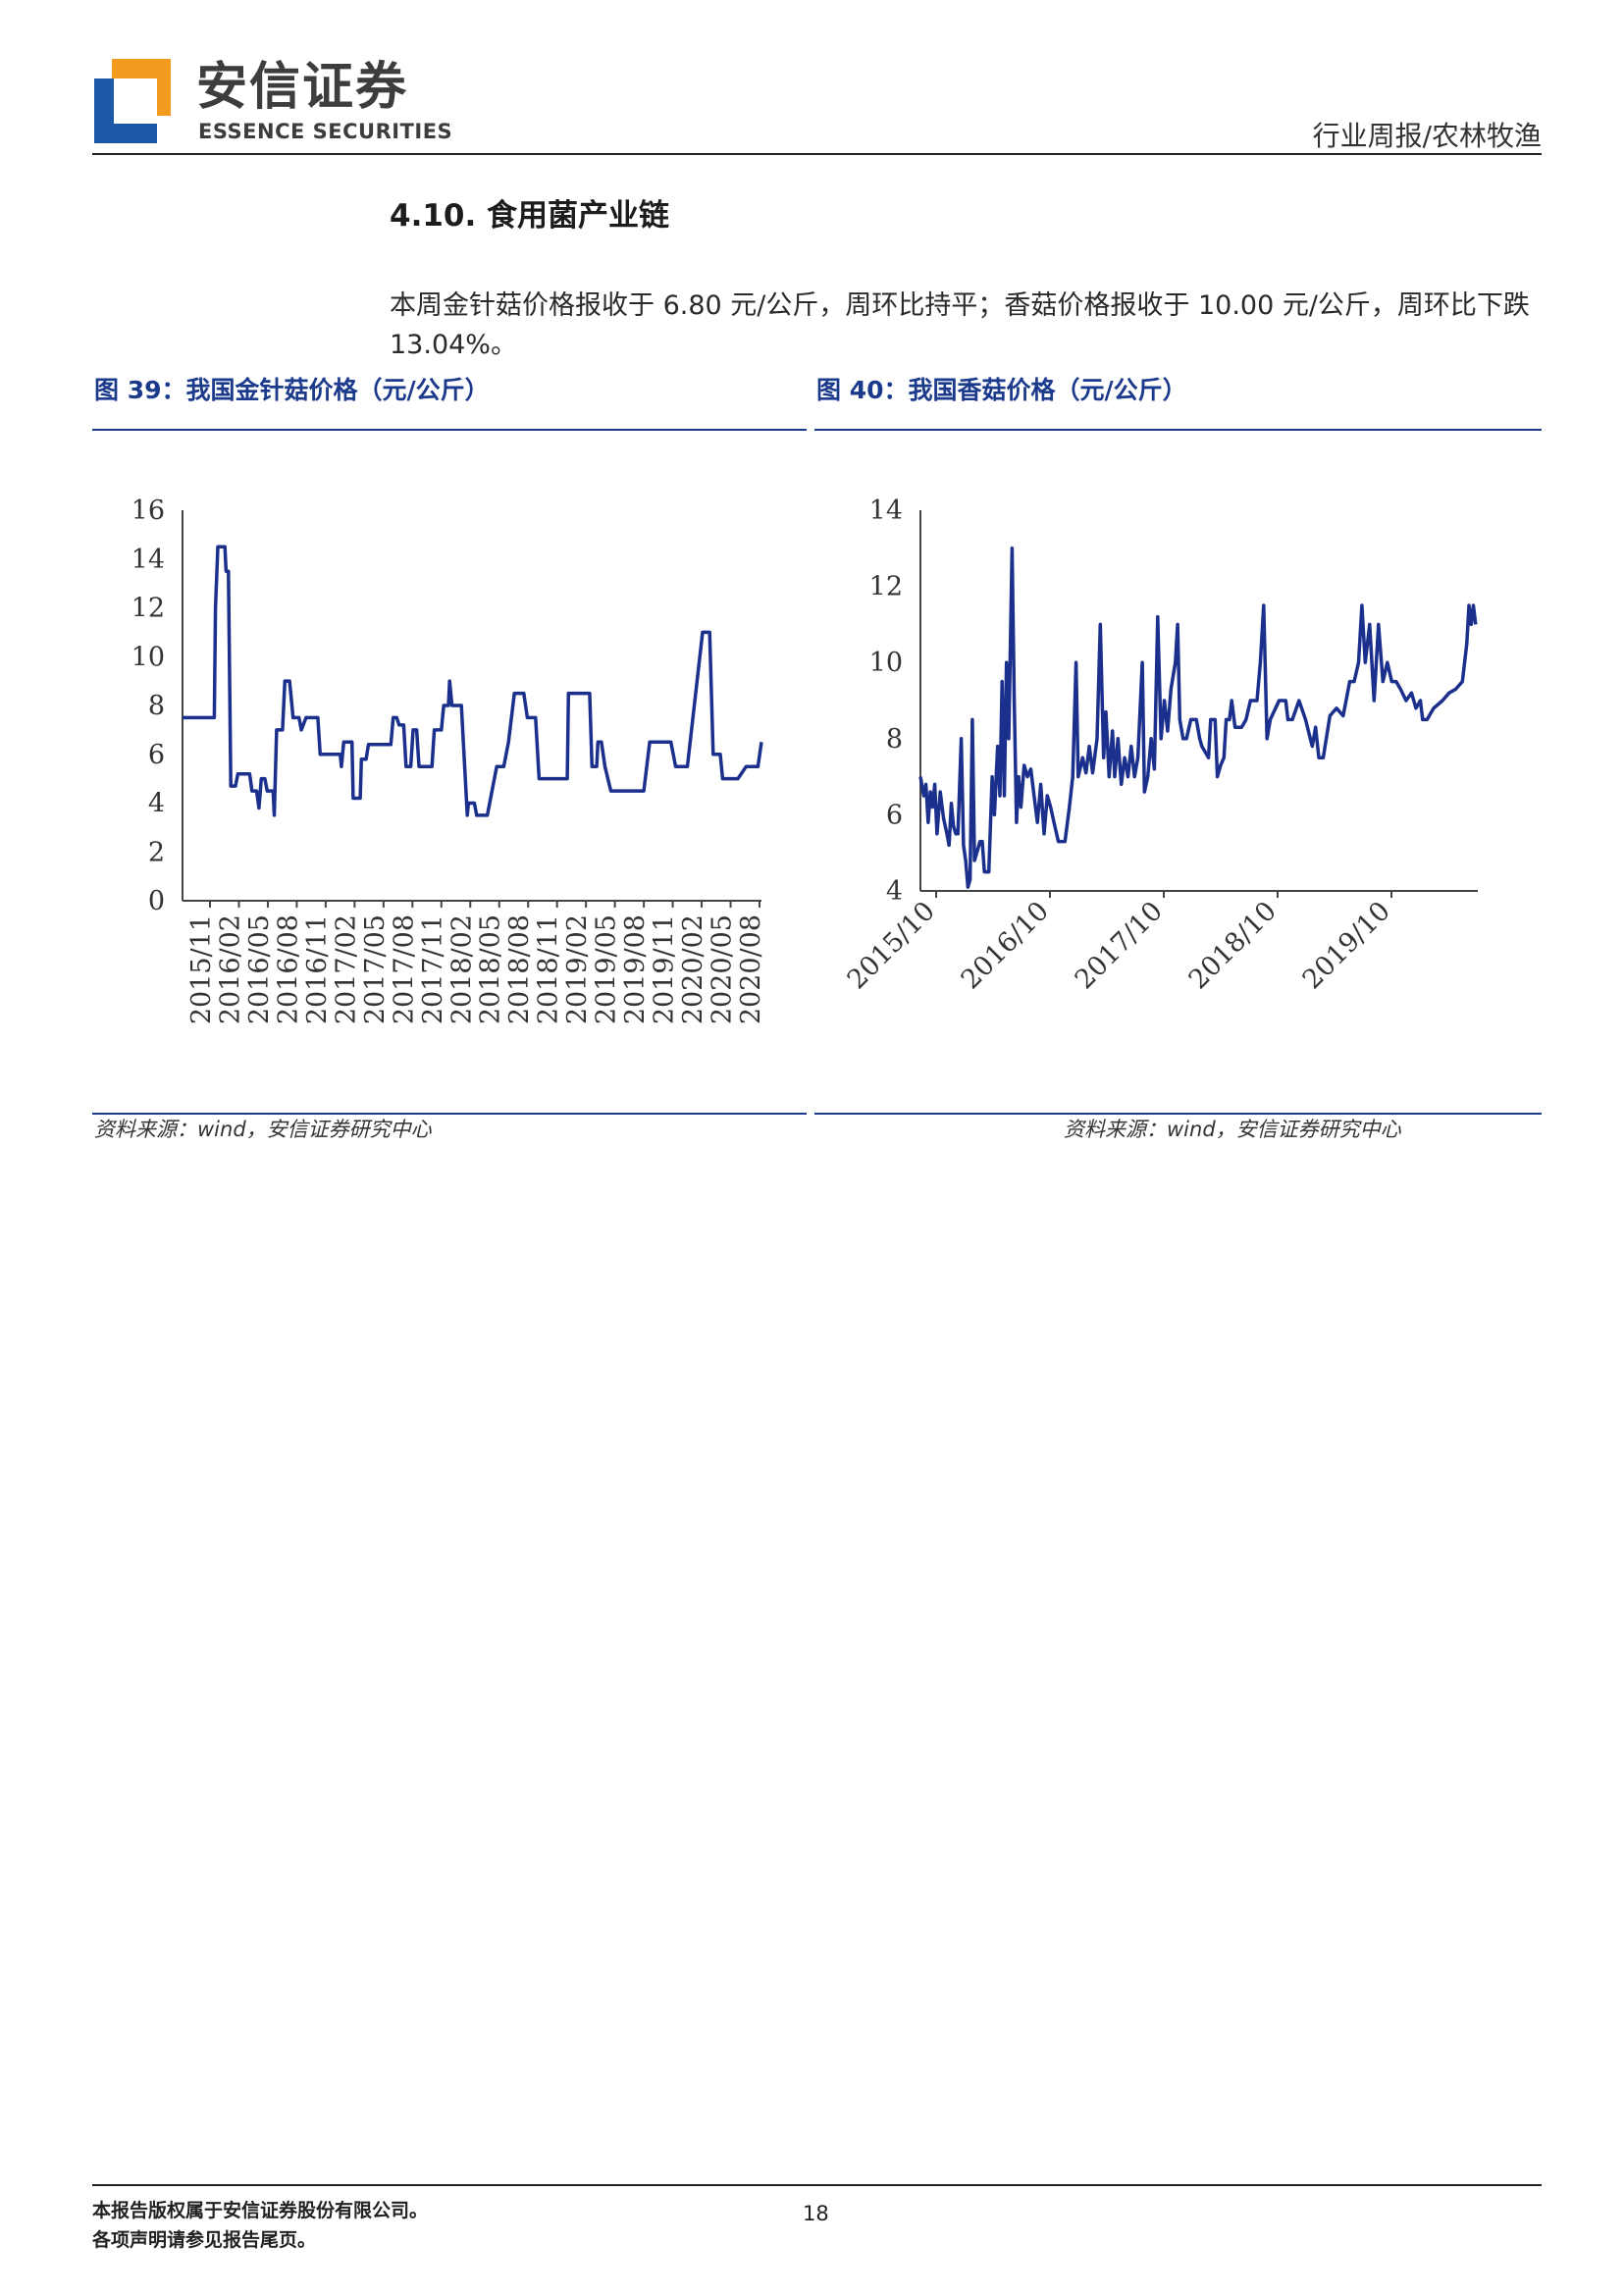  What do you see at coordinates (156, 852) in the screenshot?
I see `y-tick-label: 2` at bounding box center [156, 852].